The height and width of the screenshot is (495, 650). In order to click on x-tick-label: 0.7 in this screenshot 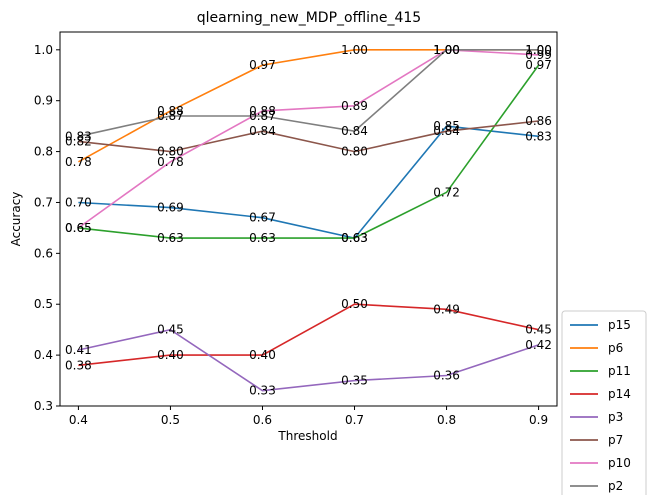, I will do `click(354, 420)`.